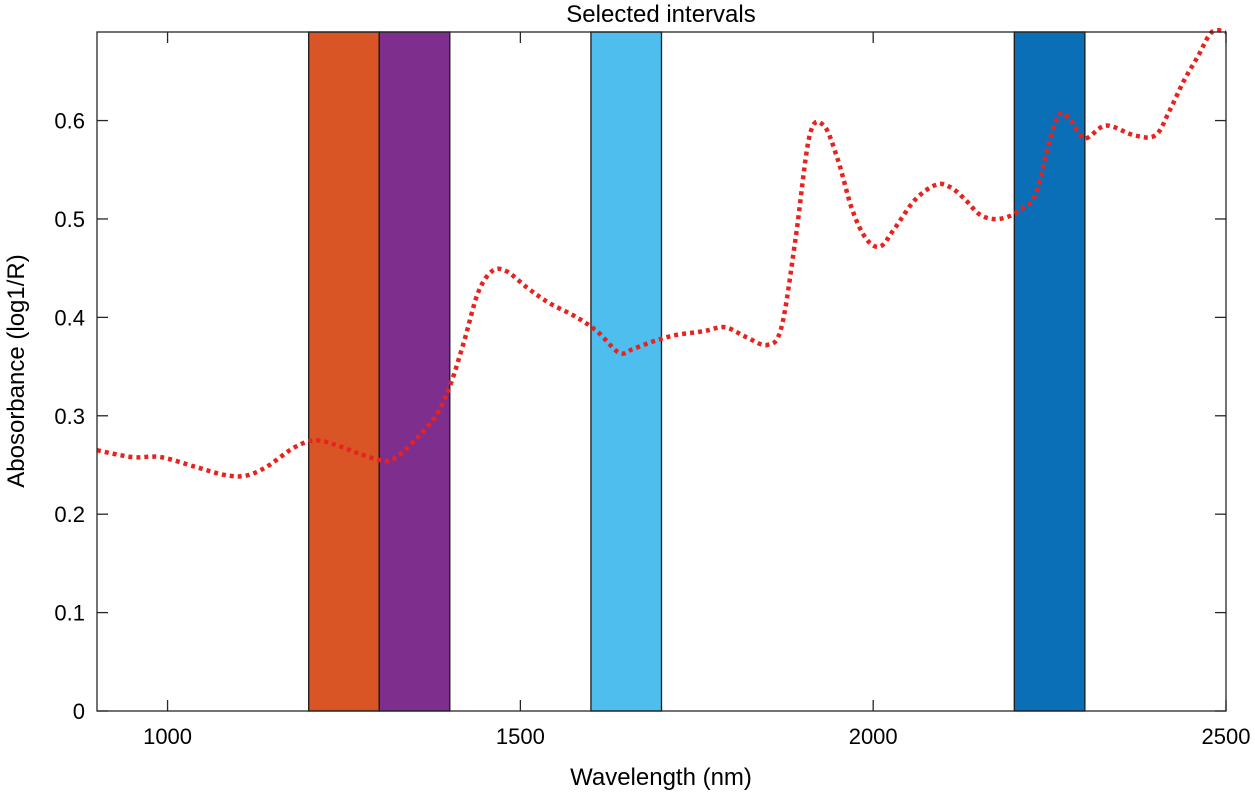 The image size is (1255, 797). I want to click on chart-title: Selected intervals, so click(660, 14).